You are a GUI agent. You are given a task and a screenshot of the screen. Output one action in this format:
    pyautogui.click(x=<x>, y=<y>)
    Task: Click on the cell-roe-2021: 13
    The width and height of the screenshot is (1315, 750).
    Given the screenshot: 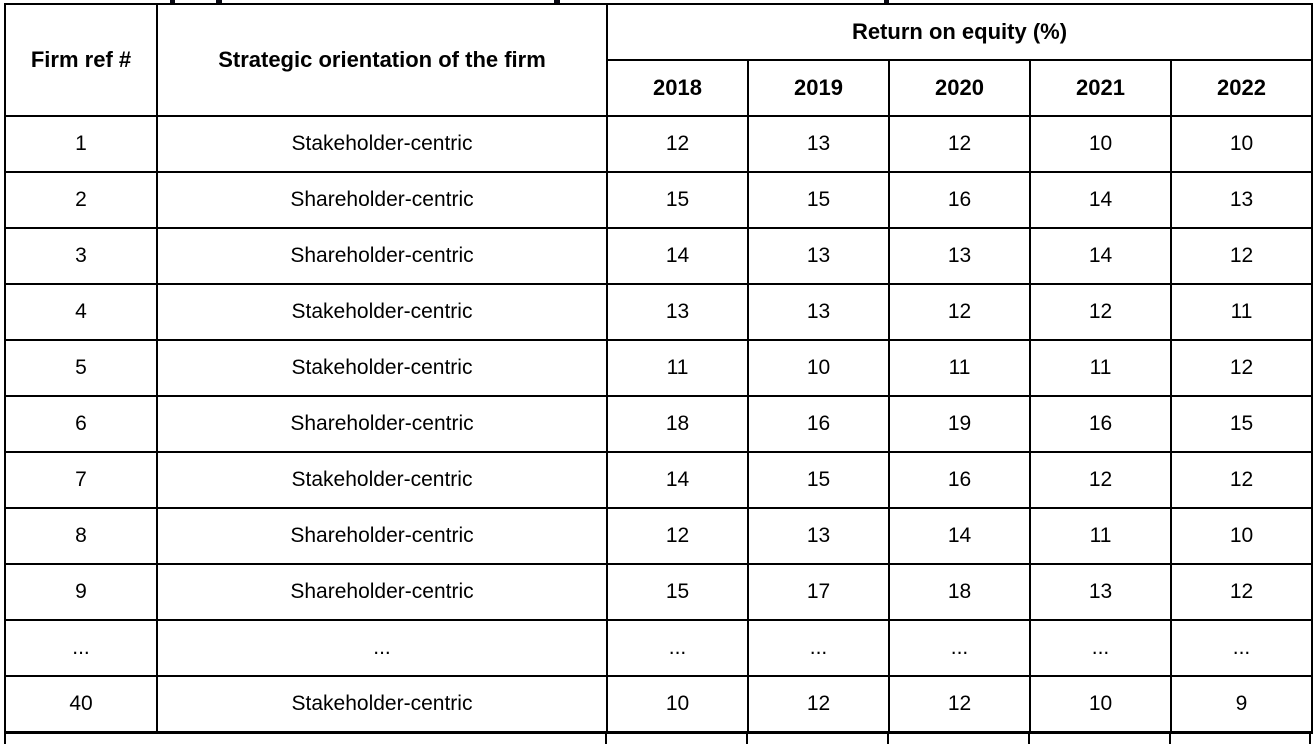 What is the action you would take?
    pyautogui.click(x=1100, y=592)
    